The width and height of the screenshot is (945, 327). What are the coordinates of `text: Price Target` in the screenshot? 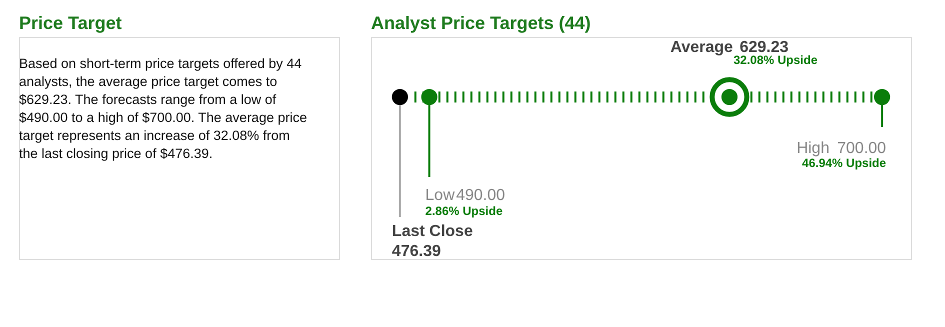 It's located at (70, 23).